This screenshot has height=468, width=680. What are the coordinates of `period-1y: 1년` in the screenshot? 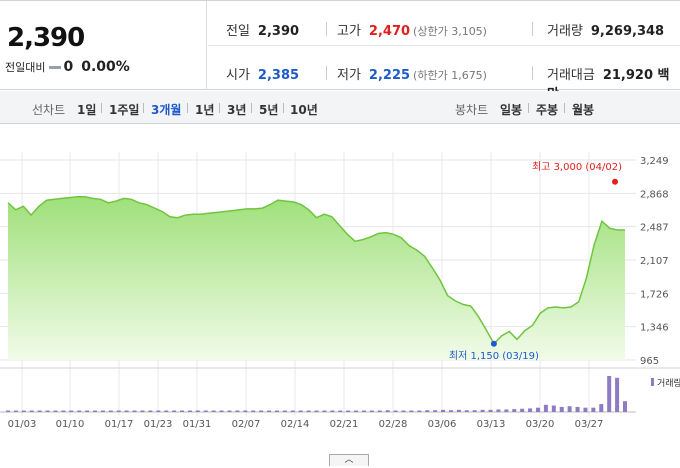 It's located at (205, 110).